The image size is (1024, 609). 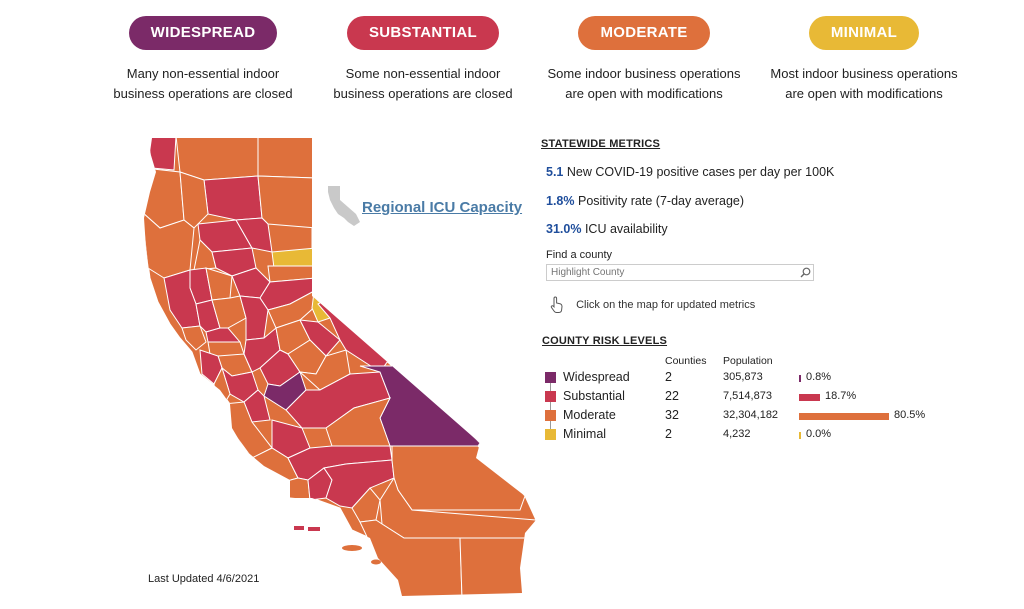 What do you see at coordinates (596, 377) in the screenshot?
I see `risk-name: Widespread` at bounding box center [596, 377].